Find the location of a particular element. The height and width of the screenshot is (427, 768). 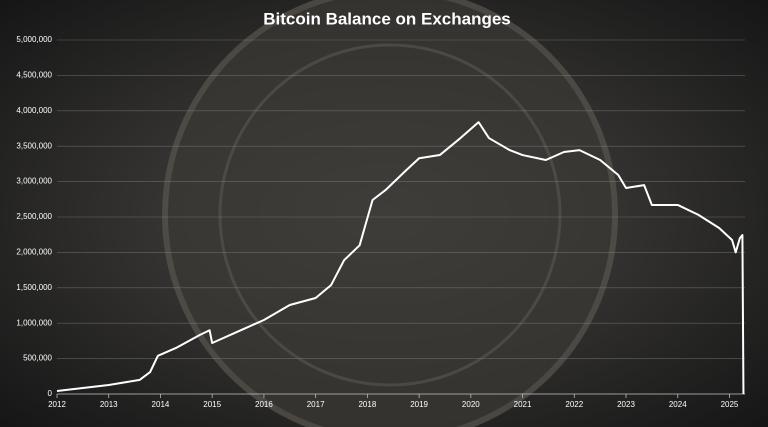

chart-title: Bitcoin Balance on Exchanges is located at coordinates (387, 18).